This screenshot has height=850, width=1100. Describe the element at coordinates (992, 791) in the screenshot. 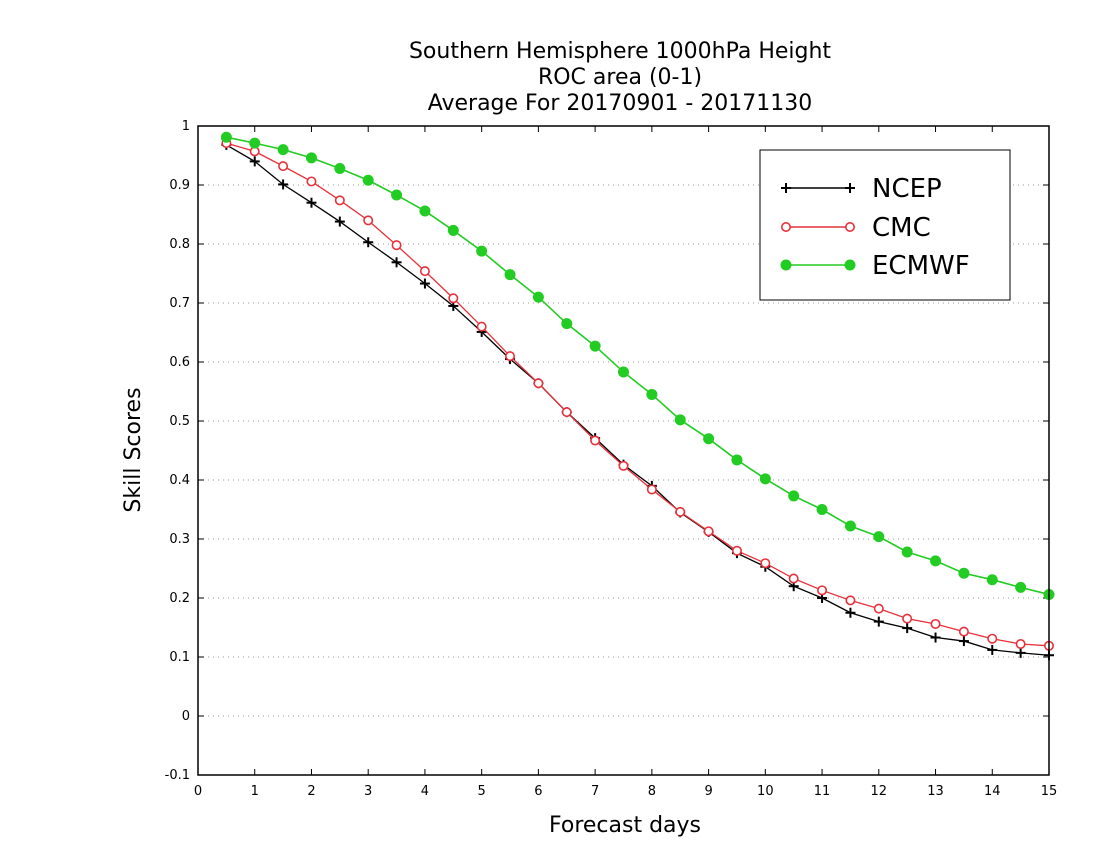

I see `x-tick-label: 14` at that location.